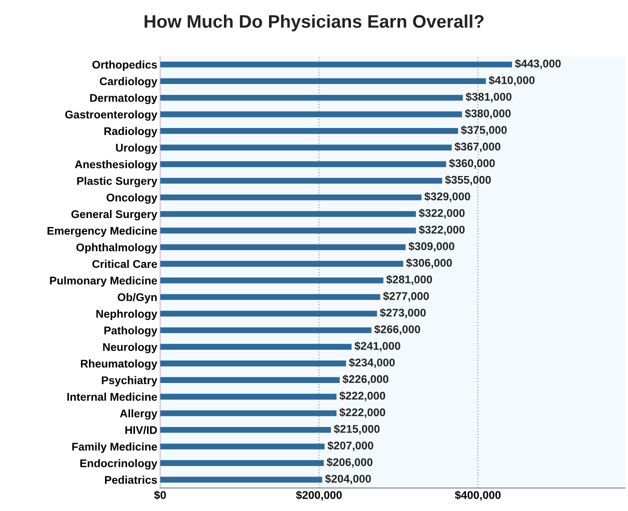  What do you see at coordinates (371, 363) in the screenshot?
I see `data-label: $234,000` at bounding box center [371, 363].